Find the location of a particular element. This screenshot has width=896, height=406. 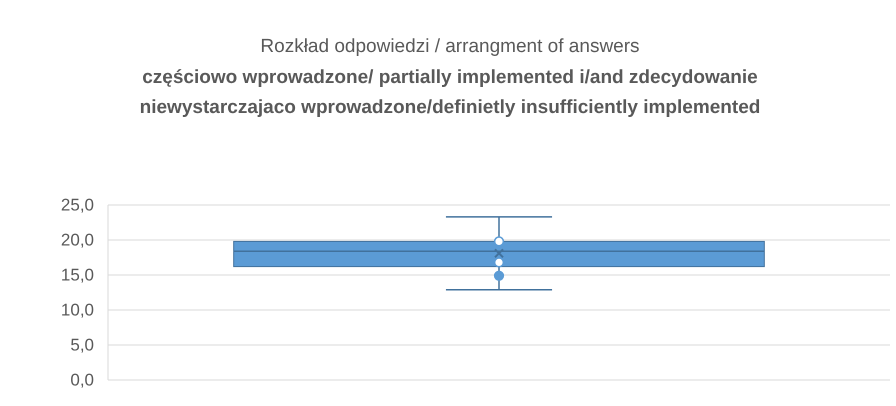

chart-subtitle: częściowo wprowadzone/ partially implemented i/and zdecydowanie niewystarczajaco wprowadzone/definietly insufficiently implemented is located at coordinates (450, 92).